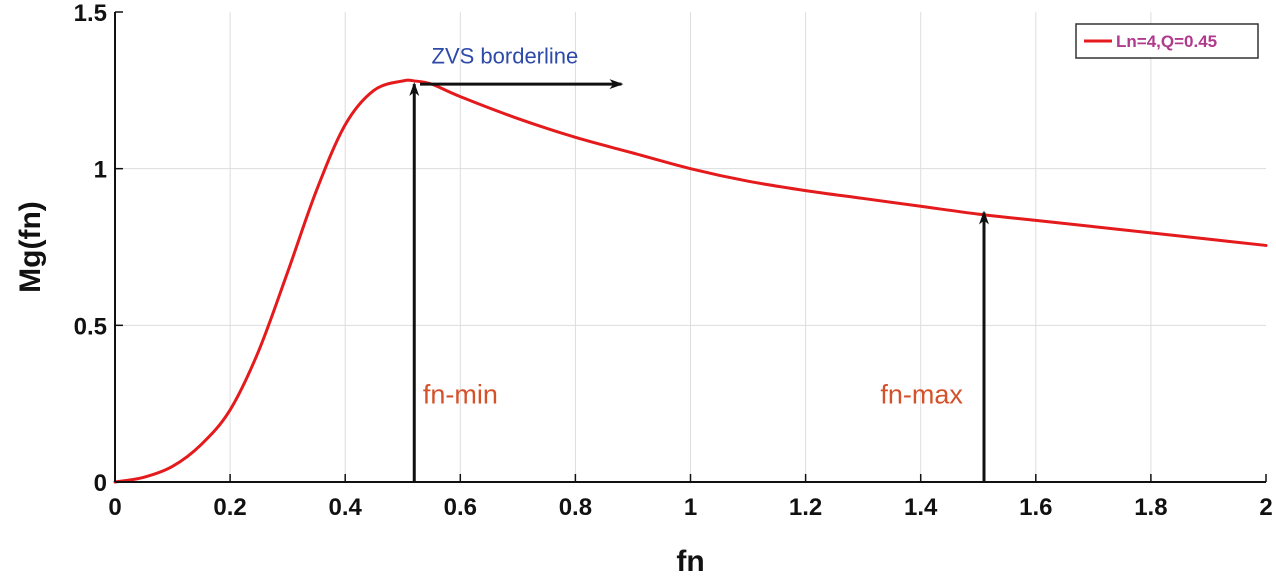 Image resolution: width=1276 pixels, height=580 pixels. Describe the element at coordinates (690, 560) in the screenshot. I see `x-axis-label: fn` at that location.